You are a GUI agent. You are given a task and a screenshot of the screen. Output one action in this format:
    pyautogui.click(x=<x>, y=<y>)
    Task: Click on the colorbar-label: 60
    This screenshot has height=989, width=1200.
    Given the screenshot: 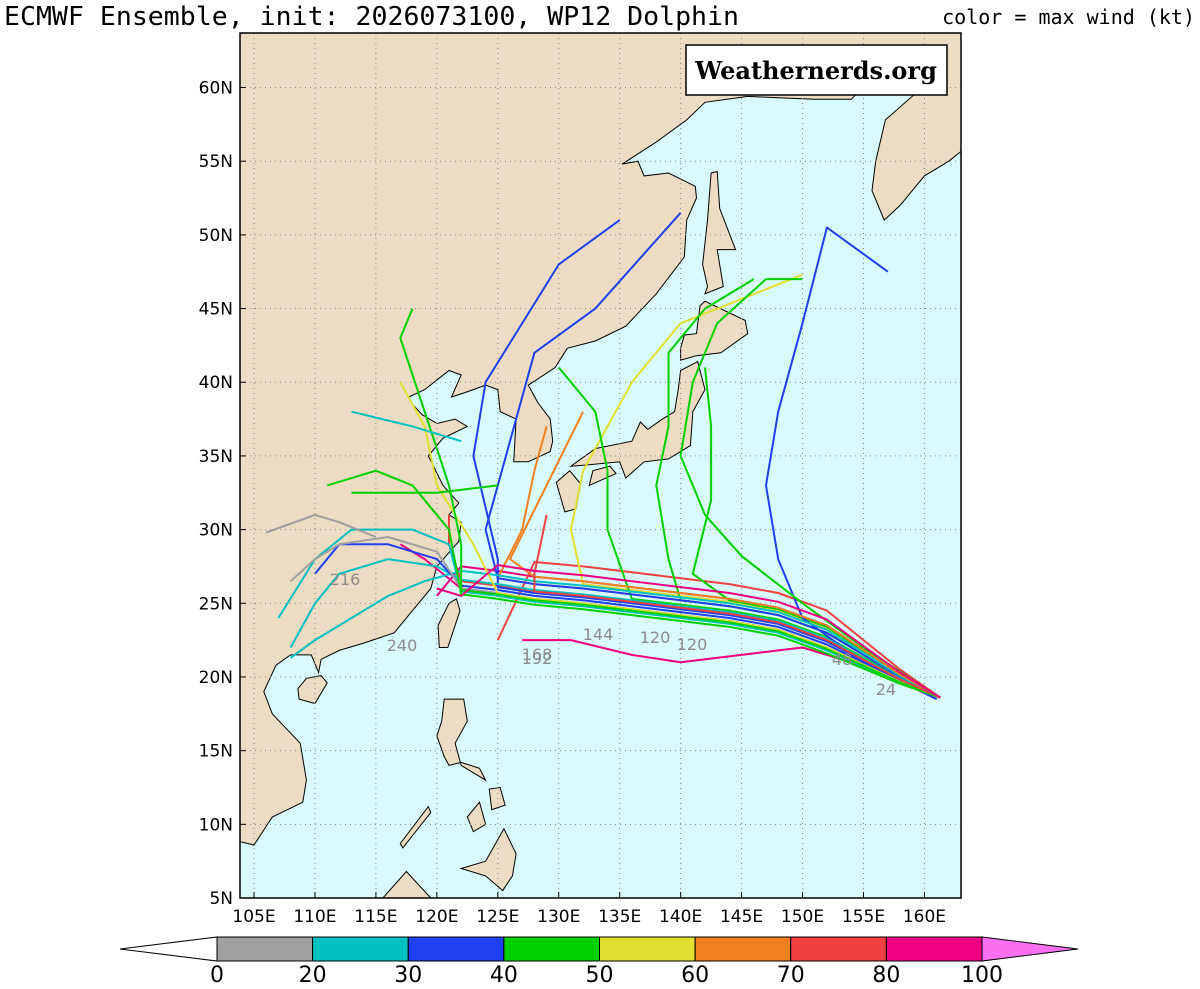 What is the action you would take?
    pyautogui.click(x=695, y=975)
    